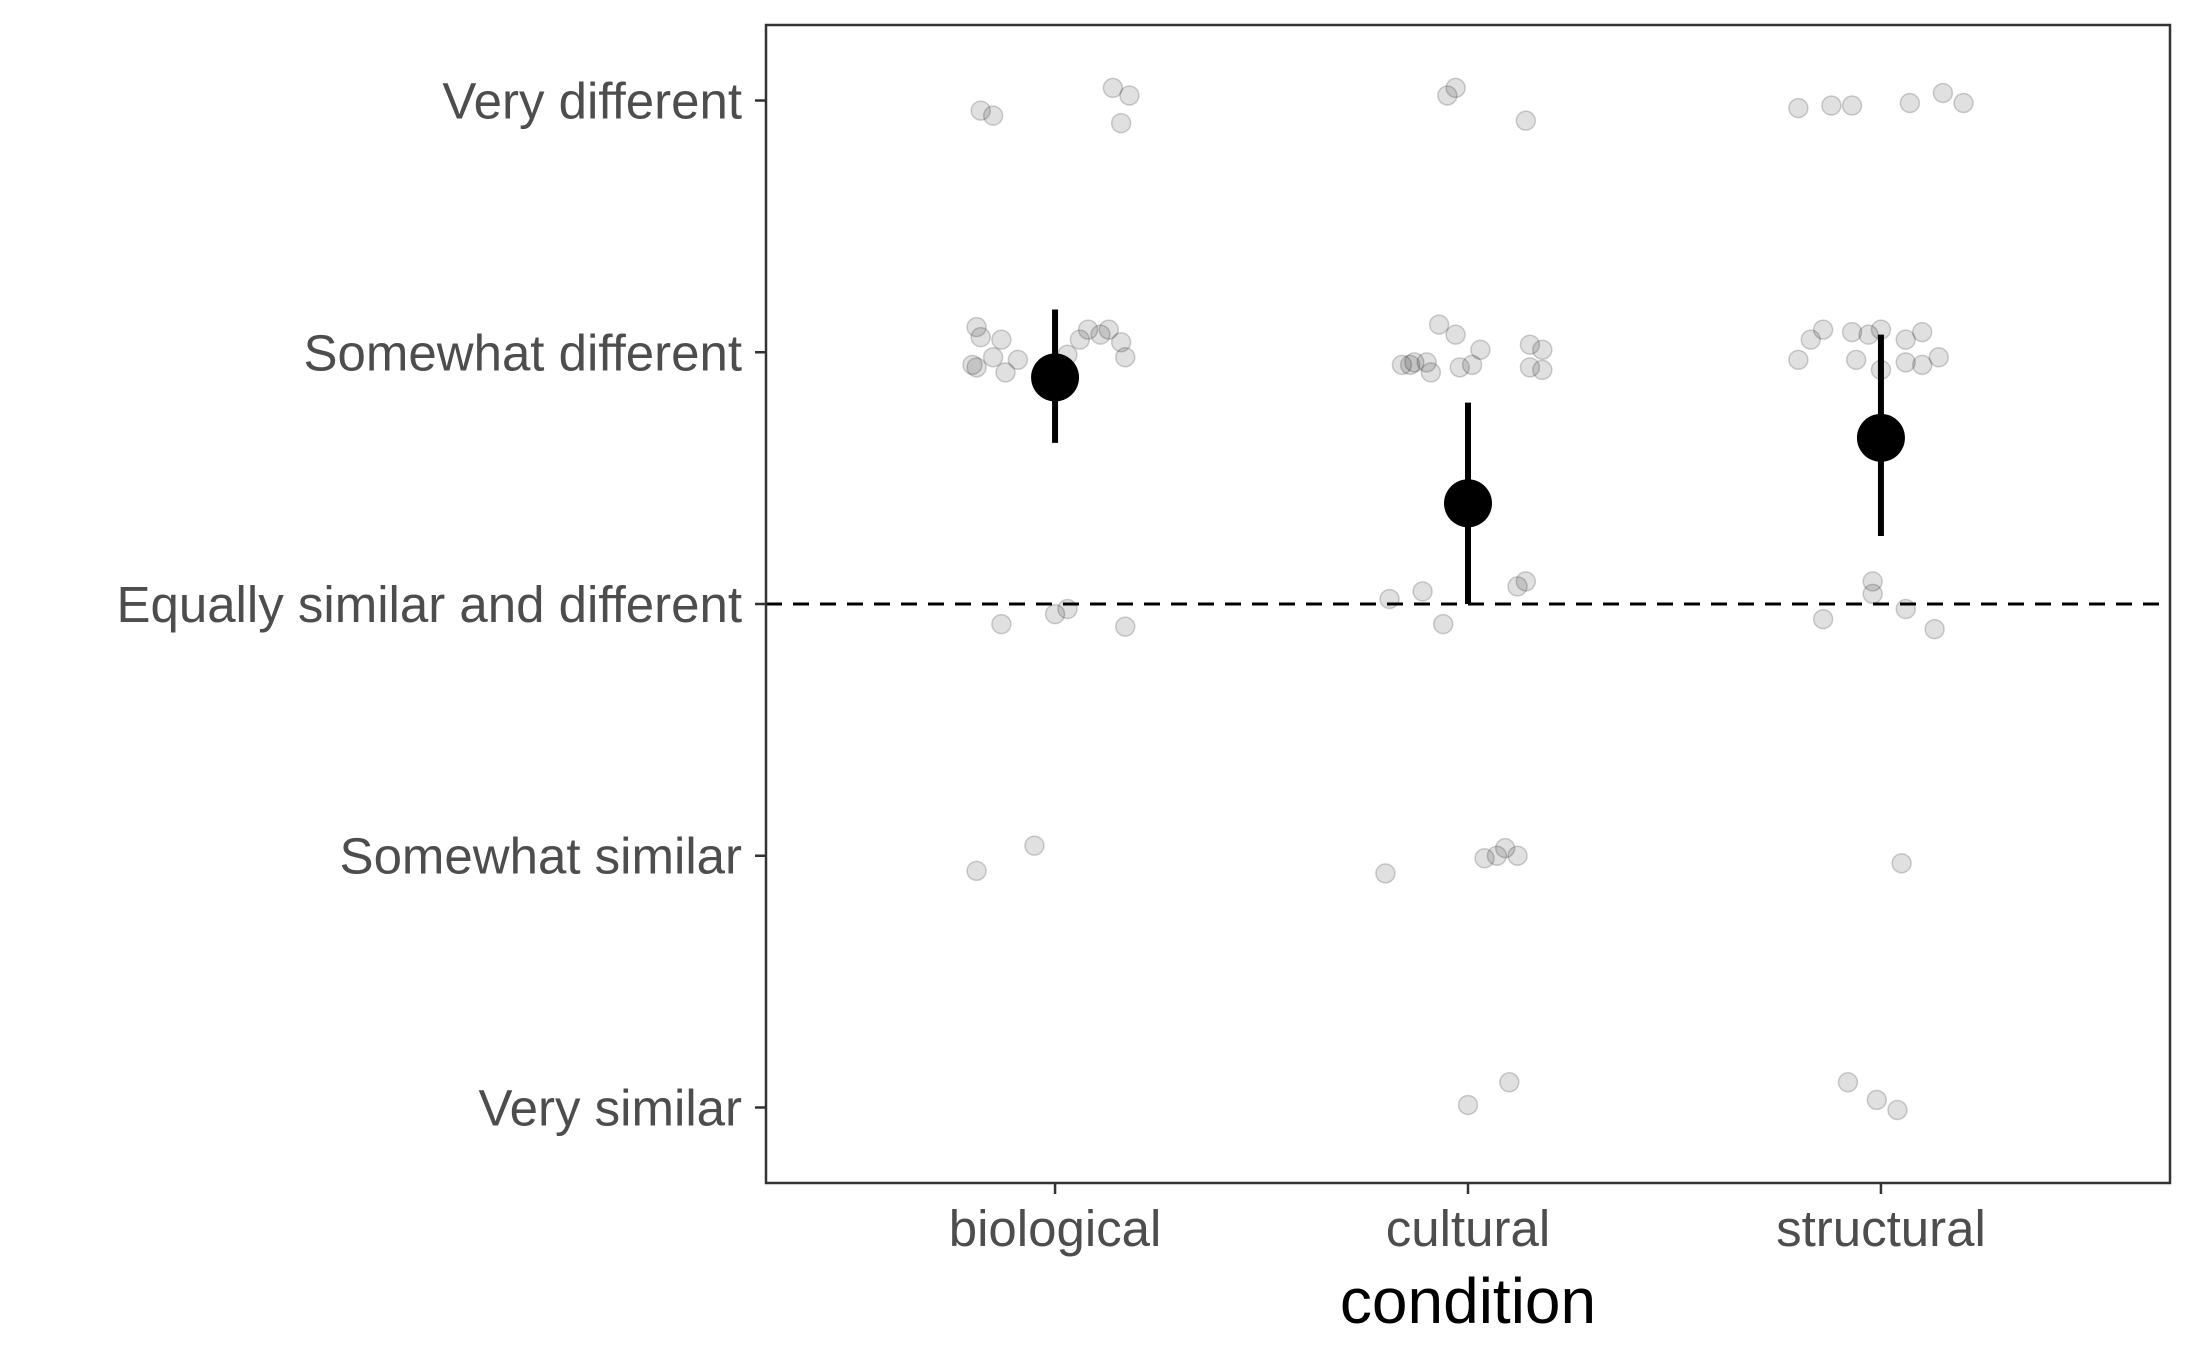  Describe the element at coordinates (1055, 1228) in the screenshot. I see `x-tick-label: biological` at that location.